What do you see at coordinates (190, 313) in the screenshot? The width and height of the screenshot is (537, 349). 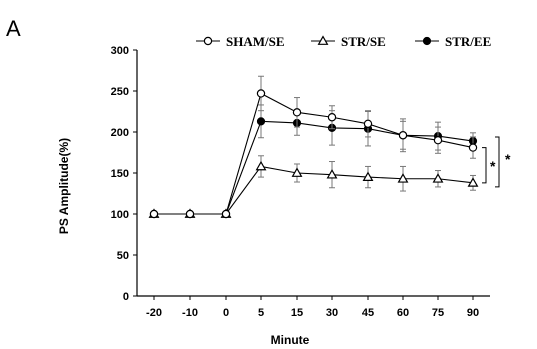 I see `x-tick-label: -10` at bounding box center [190, 313].